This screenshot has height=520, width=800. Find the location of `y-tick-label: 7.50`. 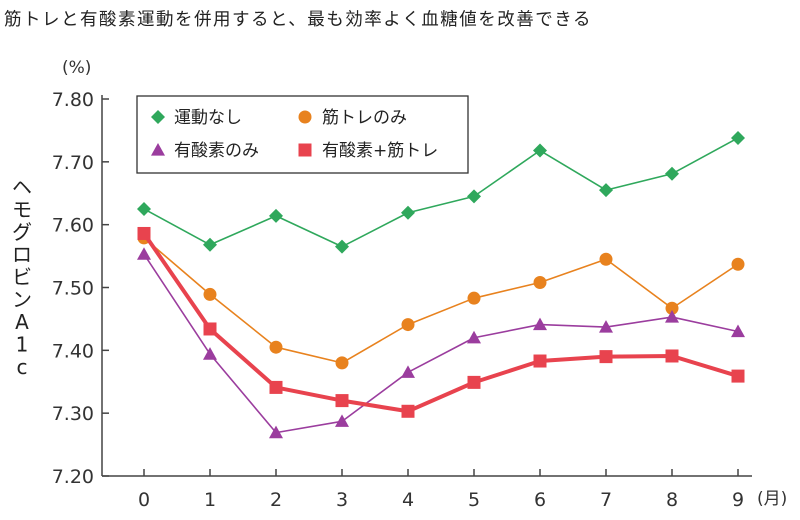

y-tick-label: 7.50 is located at coordinates (73, 289).